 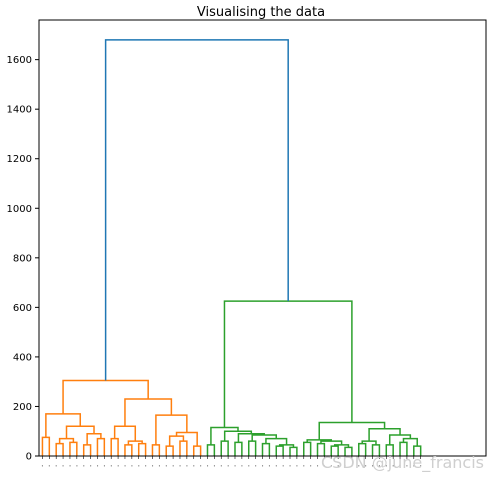 What do you see at coordinates (19, 60) in the screenshot?
I see `y-tick-label: 1600` at bounding box center [19, 60].